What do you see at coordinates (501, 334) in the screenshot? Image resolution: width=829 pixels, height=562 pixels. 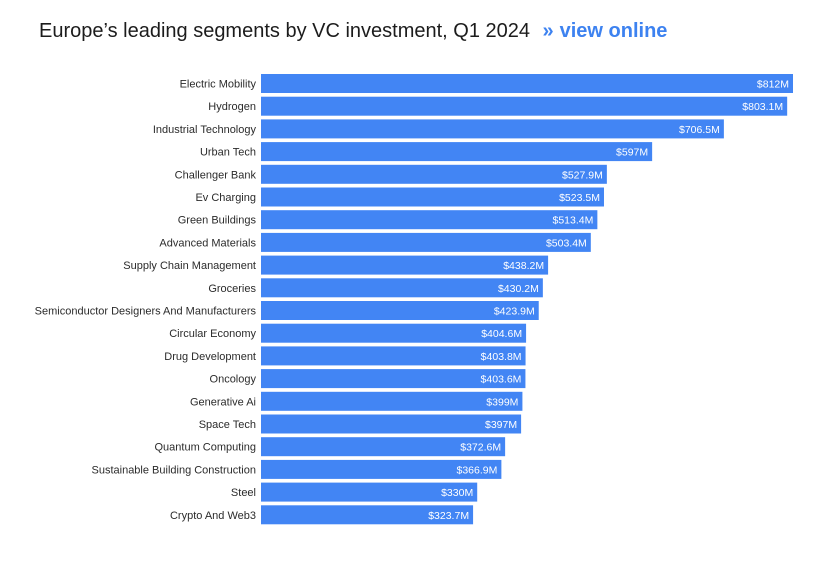 I see `value-label: $404.6M` at bounding box center [501, 334].